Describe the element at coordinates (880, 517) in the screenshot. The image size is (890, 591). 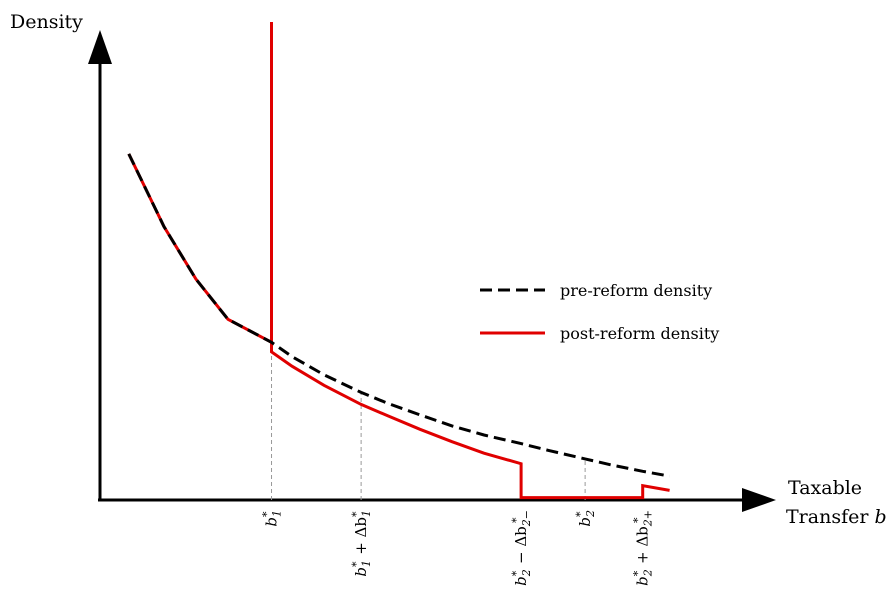
I see `x-axis-label-symbol: b` at that location.